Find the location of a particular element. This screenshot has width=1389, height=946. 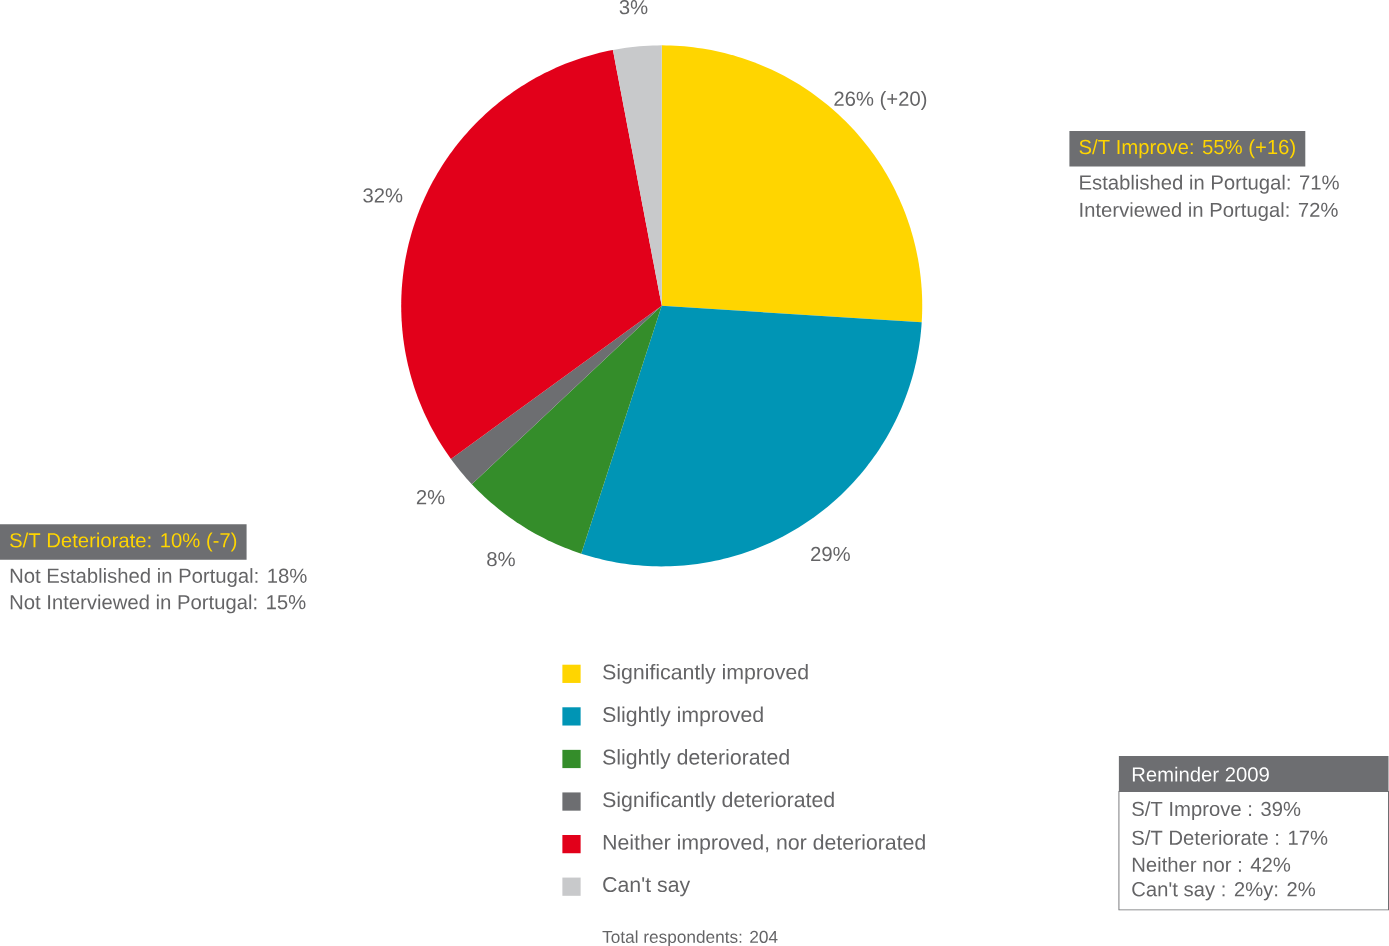

data-label: 3% is located at coordinates (633, 7).